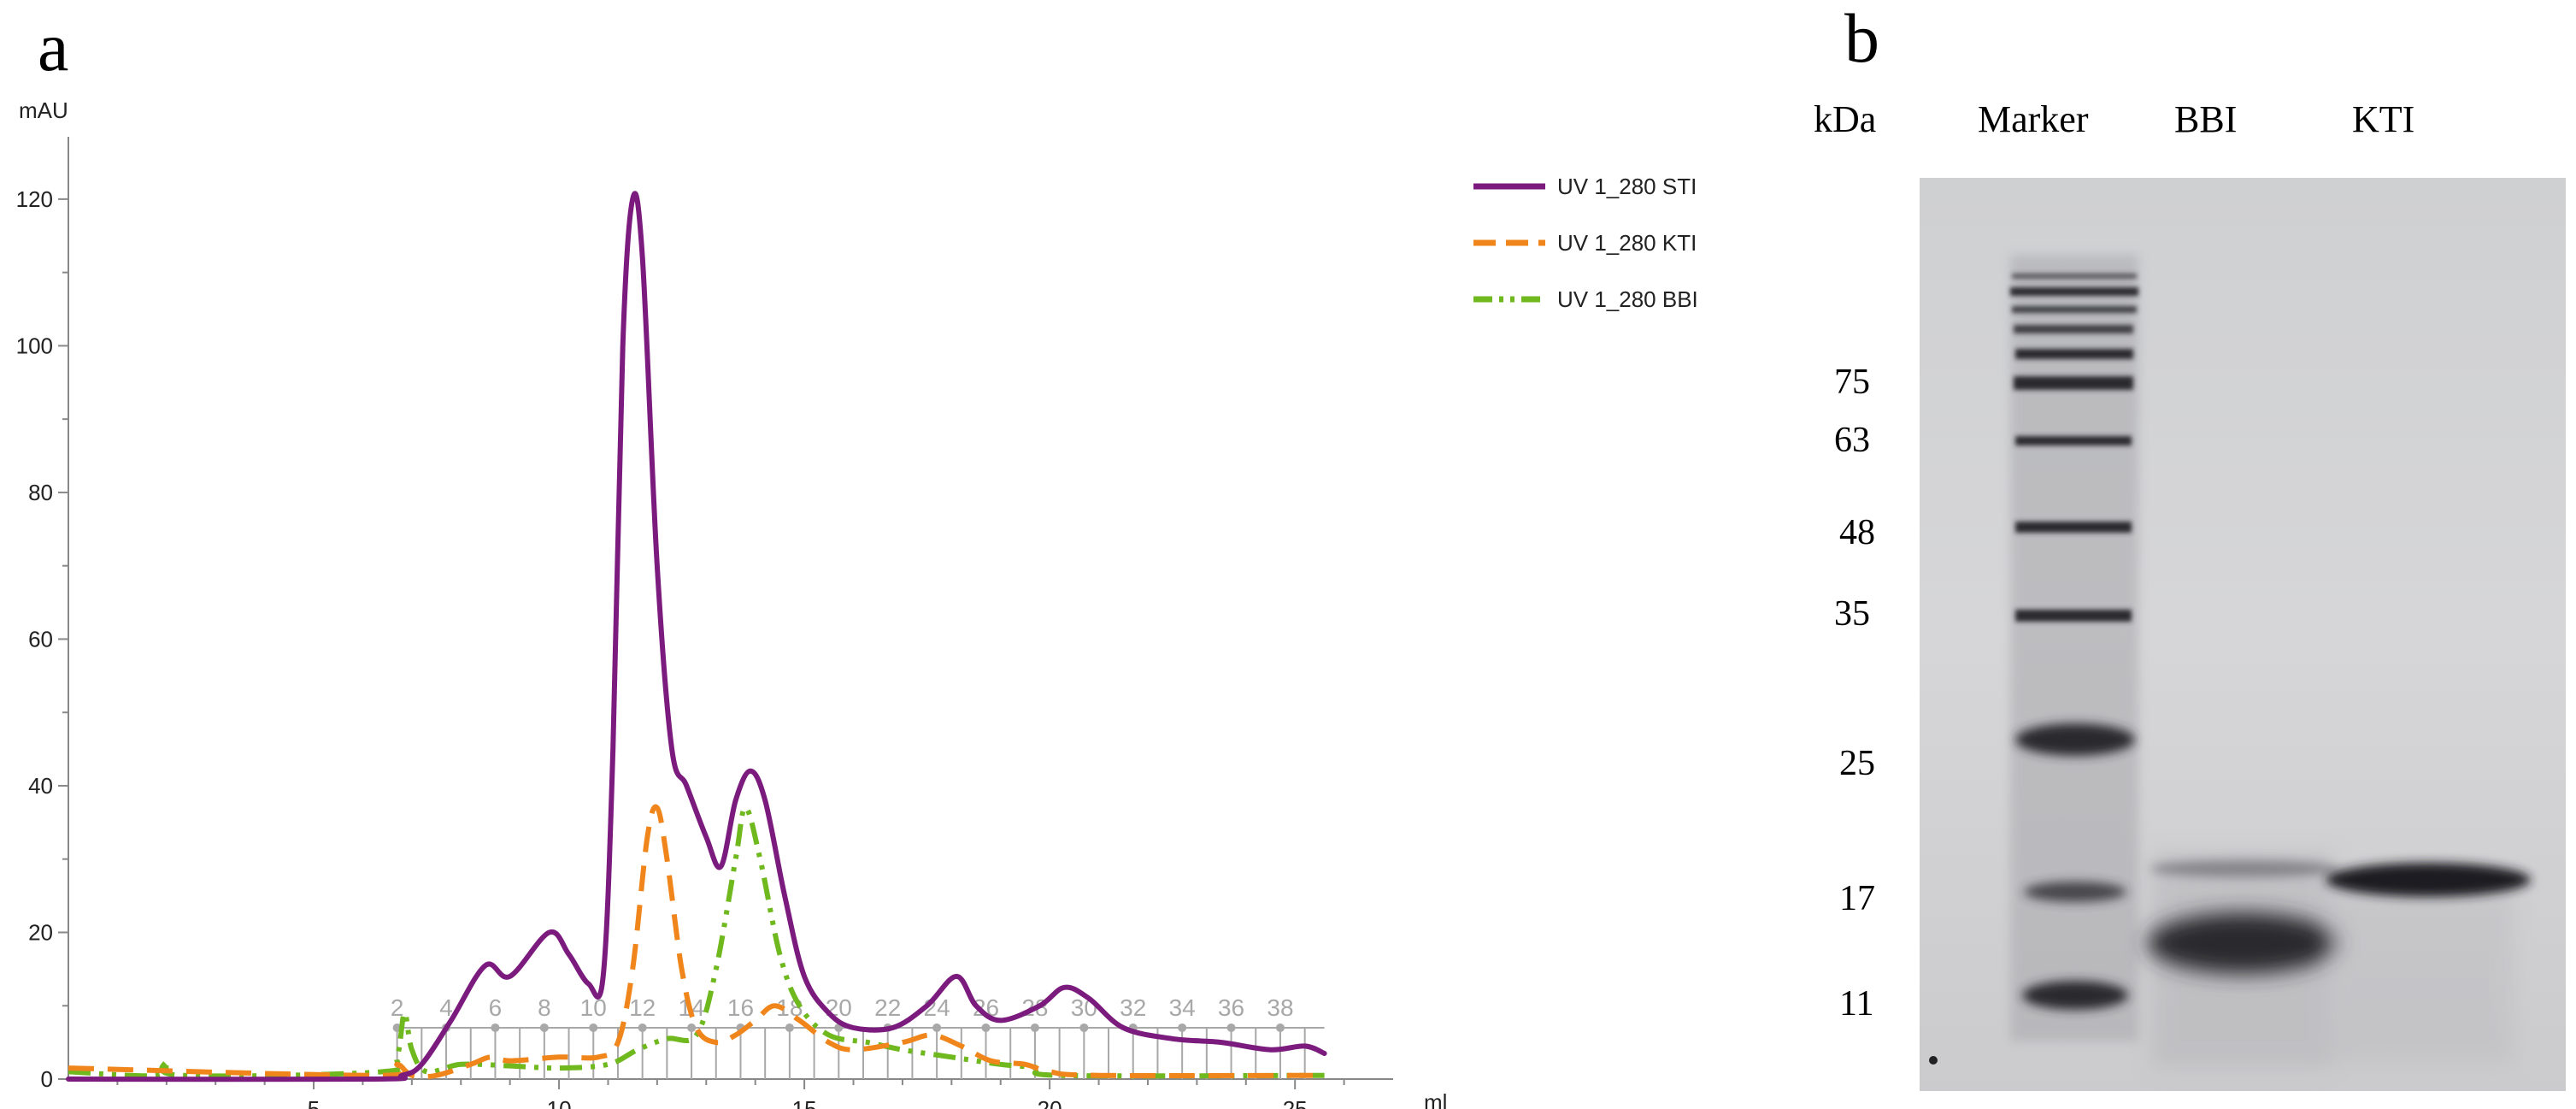  Describe the element at coordinates (887, 1007) in the screenshot. I see `fraction-label: 22` at that location.